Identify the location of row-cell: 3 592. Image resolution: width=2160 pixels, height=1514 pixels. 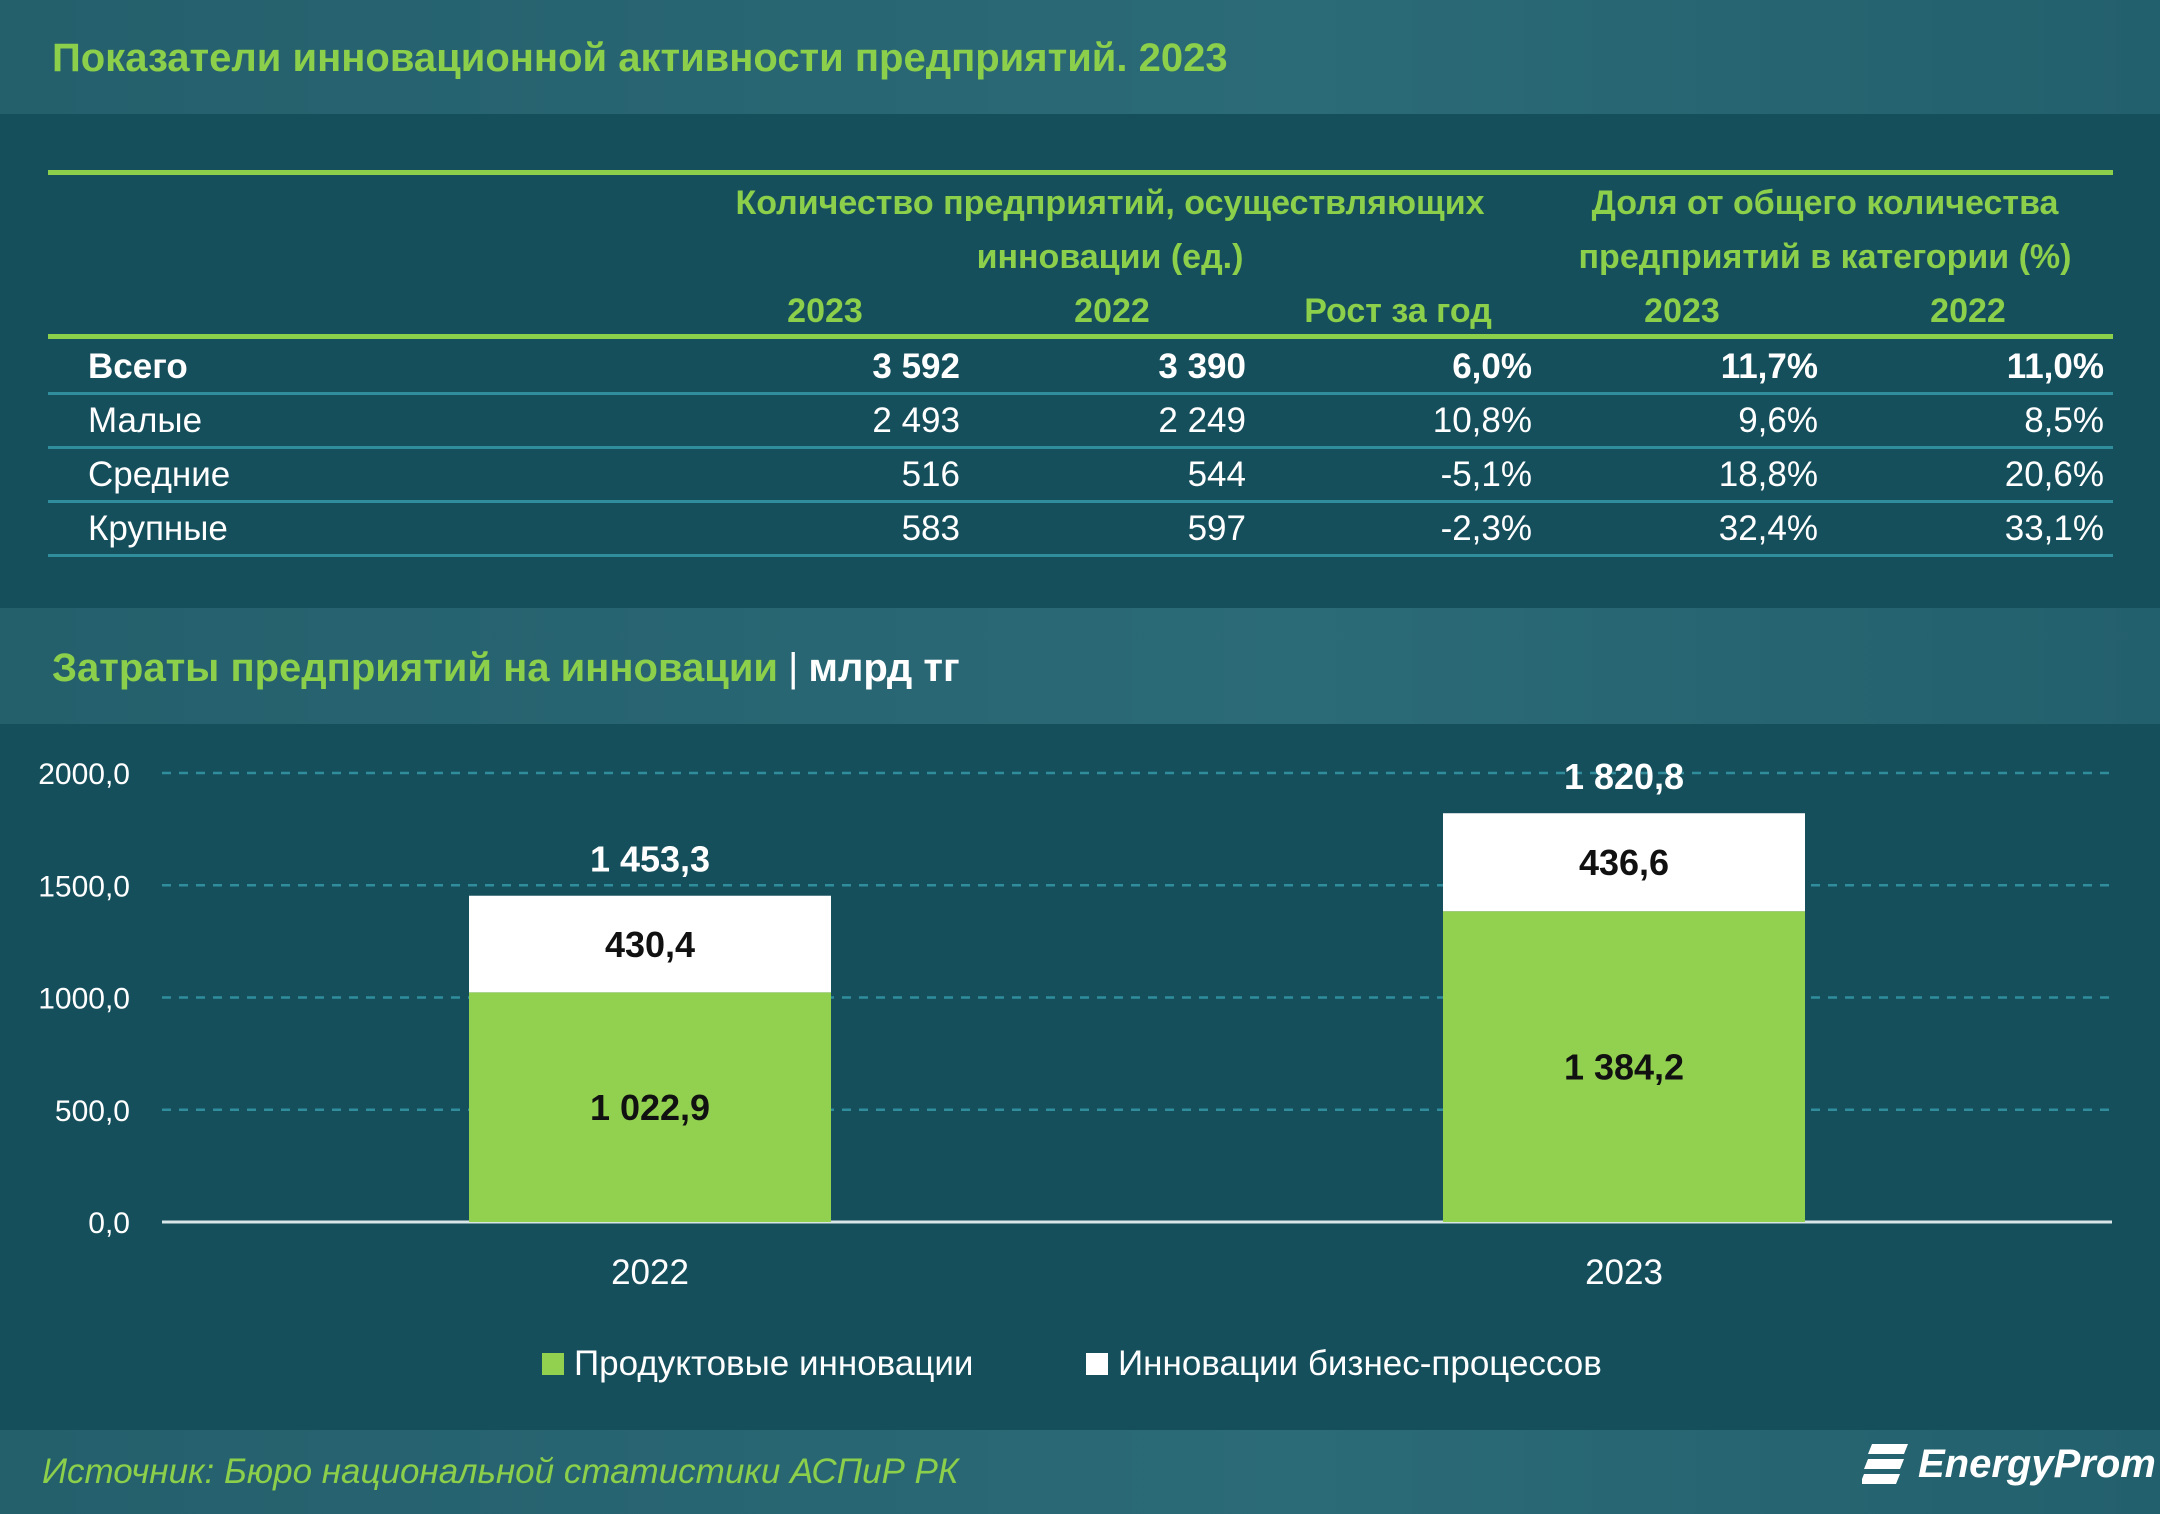
(916, 366).